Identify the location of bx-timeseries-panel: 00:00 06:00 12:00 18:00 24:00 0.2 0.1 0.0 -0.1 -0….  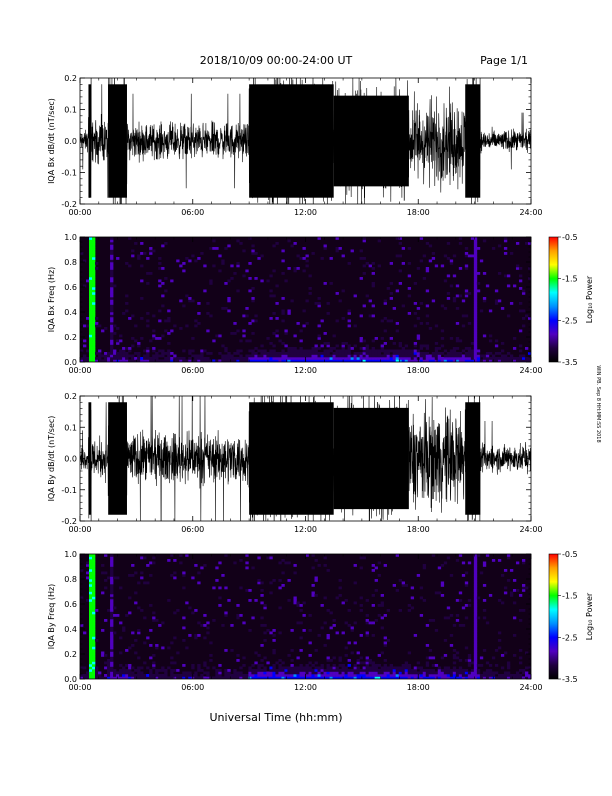
(295, 145).